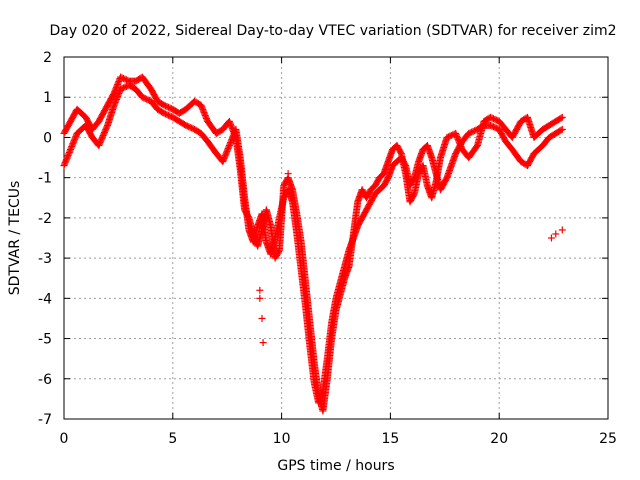 Image resolution: width=640 pixels, height=480 pixels. What do you see at coordinates (45, 299) in the screenshot?
I see `y-tick-label: -4` at bounding box center [45, 299].